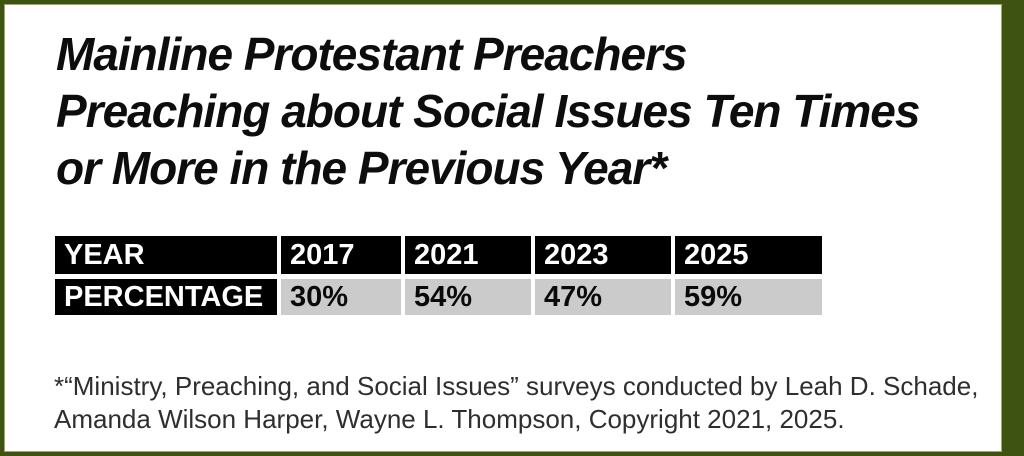  Describe the element at coordinates (166, 255) in the screenshot. I see `row-header-year: YEAR` at that location.